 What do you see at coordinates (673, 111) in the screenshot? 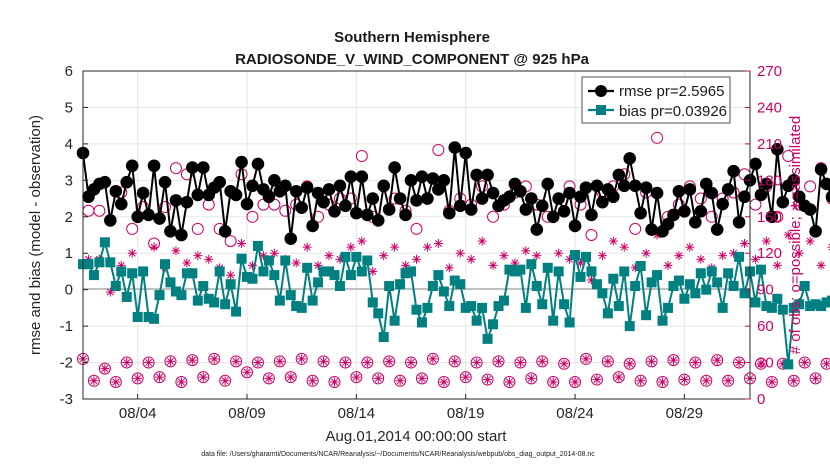
I see `legend-bias-label: bias pr=0.03926` at bounding box center [673, 111].